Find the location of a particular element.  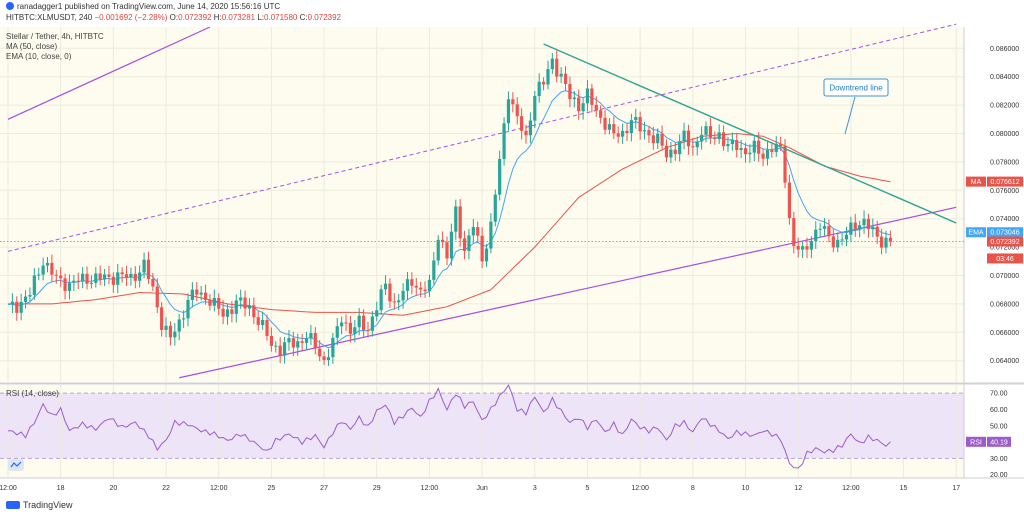

price-axis-label: 0.074000 is located at coordinates (1004, 219).